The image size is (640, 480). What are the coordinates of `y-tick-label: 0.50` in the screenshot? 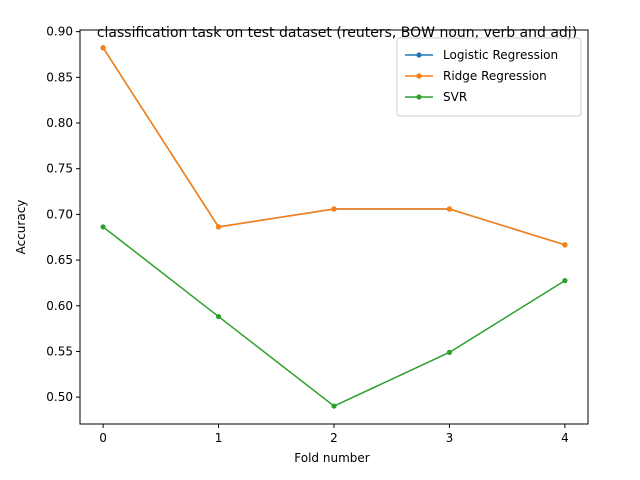 It's located at (59, 397).